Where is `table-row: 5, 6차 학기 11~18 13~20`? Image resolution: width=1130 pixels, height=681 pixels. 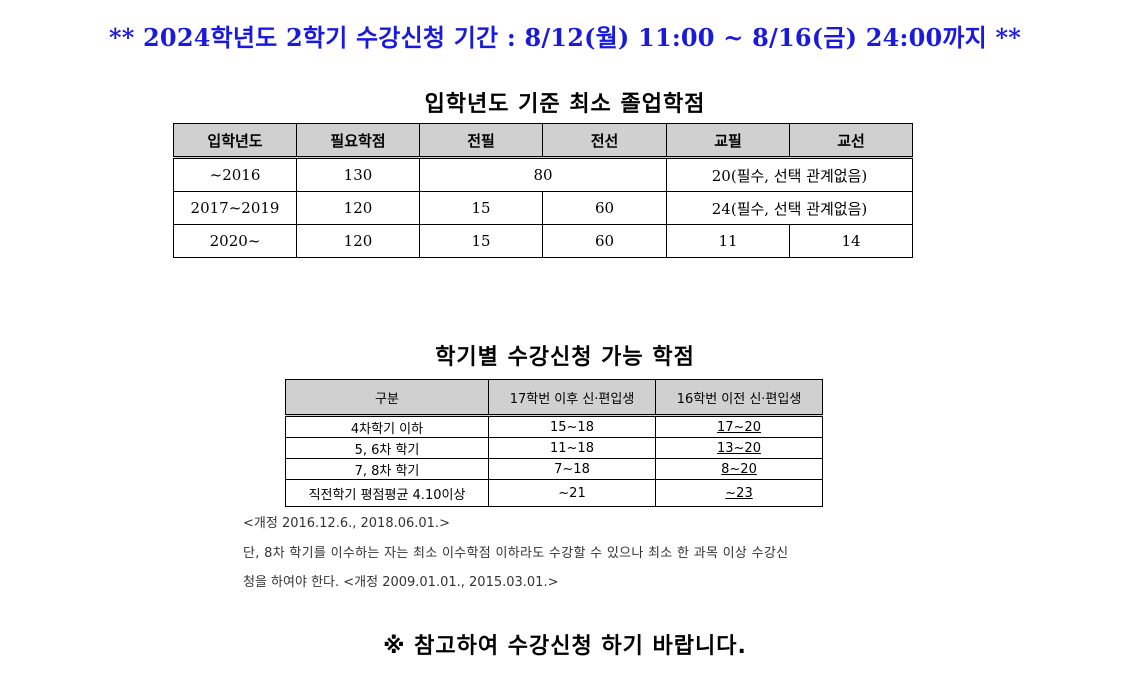 table-row: 5, 6차 학기 11~18 13~20 is located at coordinates (554, 448).